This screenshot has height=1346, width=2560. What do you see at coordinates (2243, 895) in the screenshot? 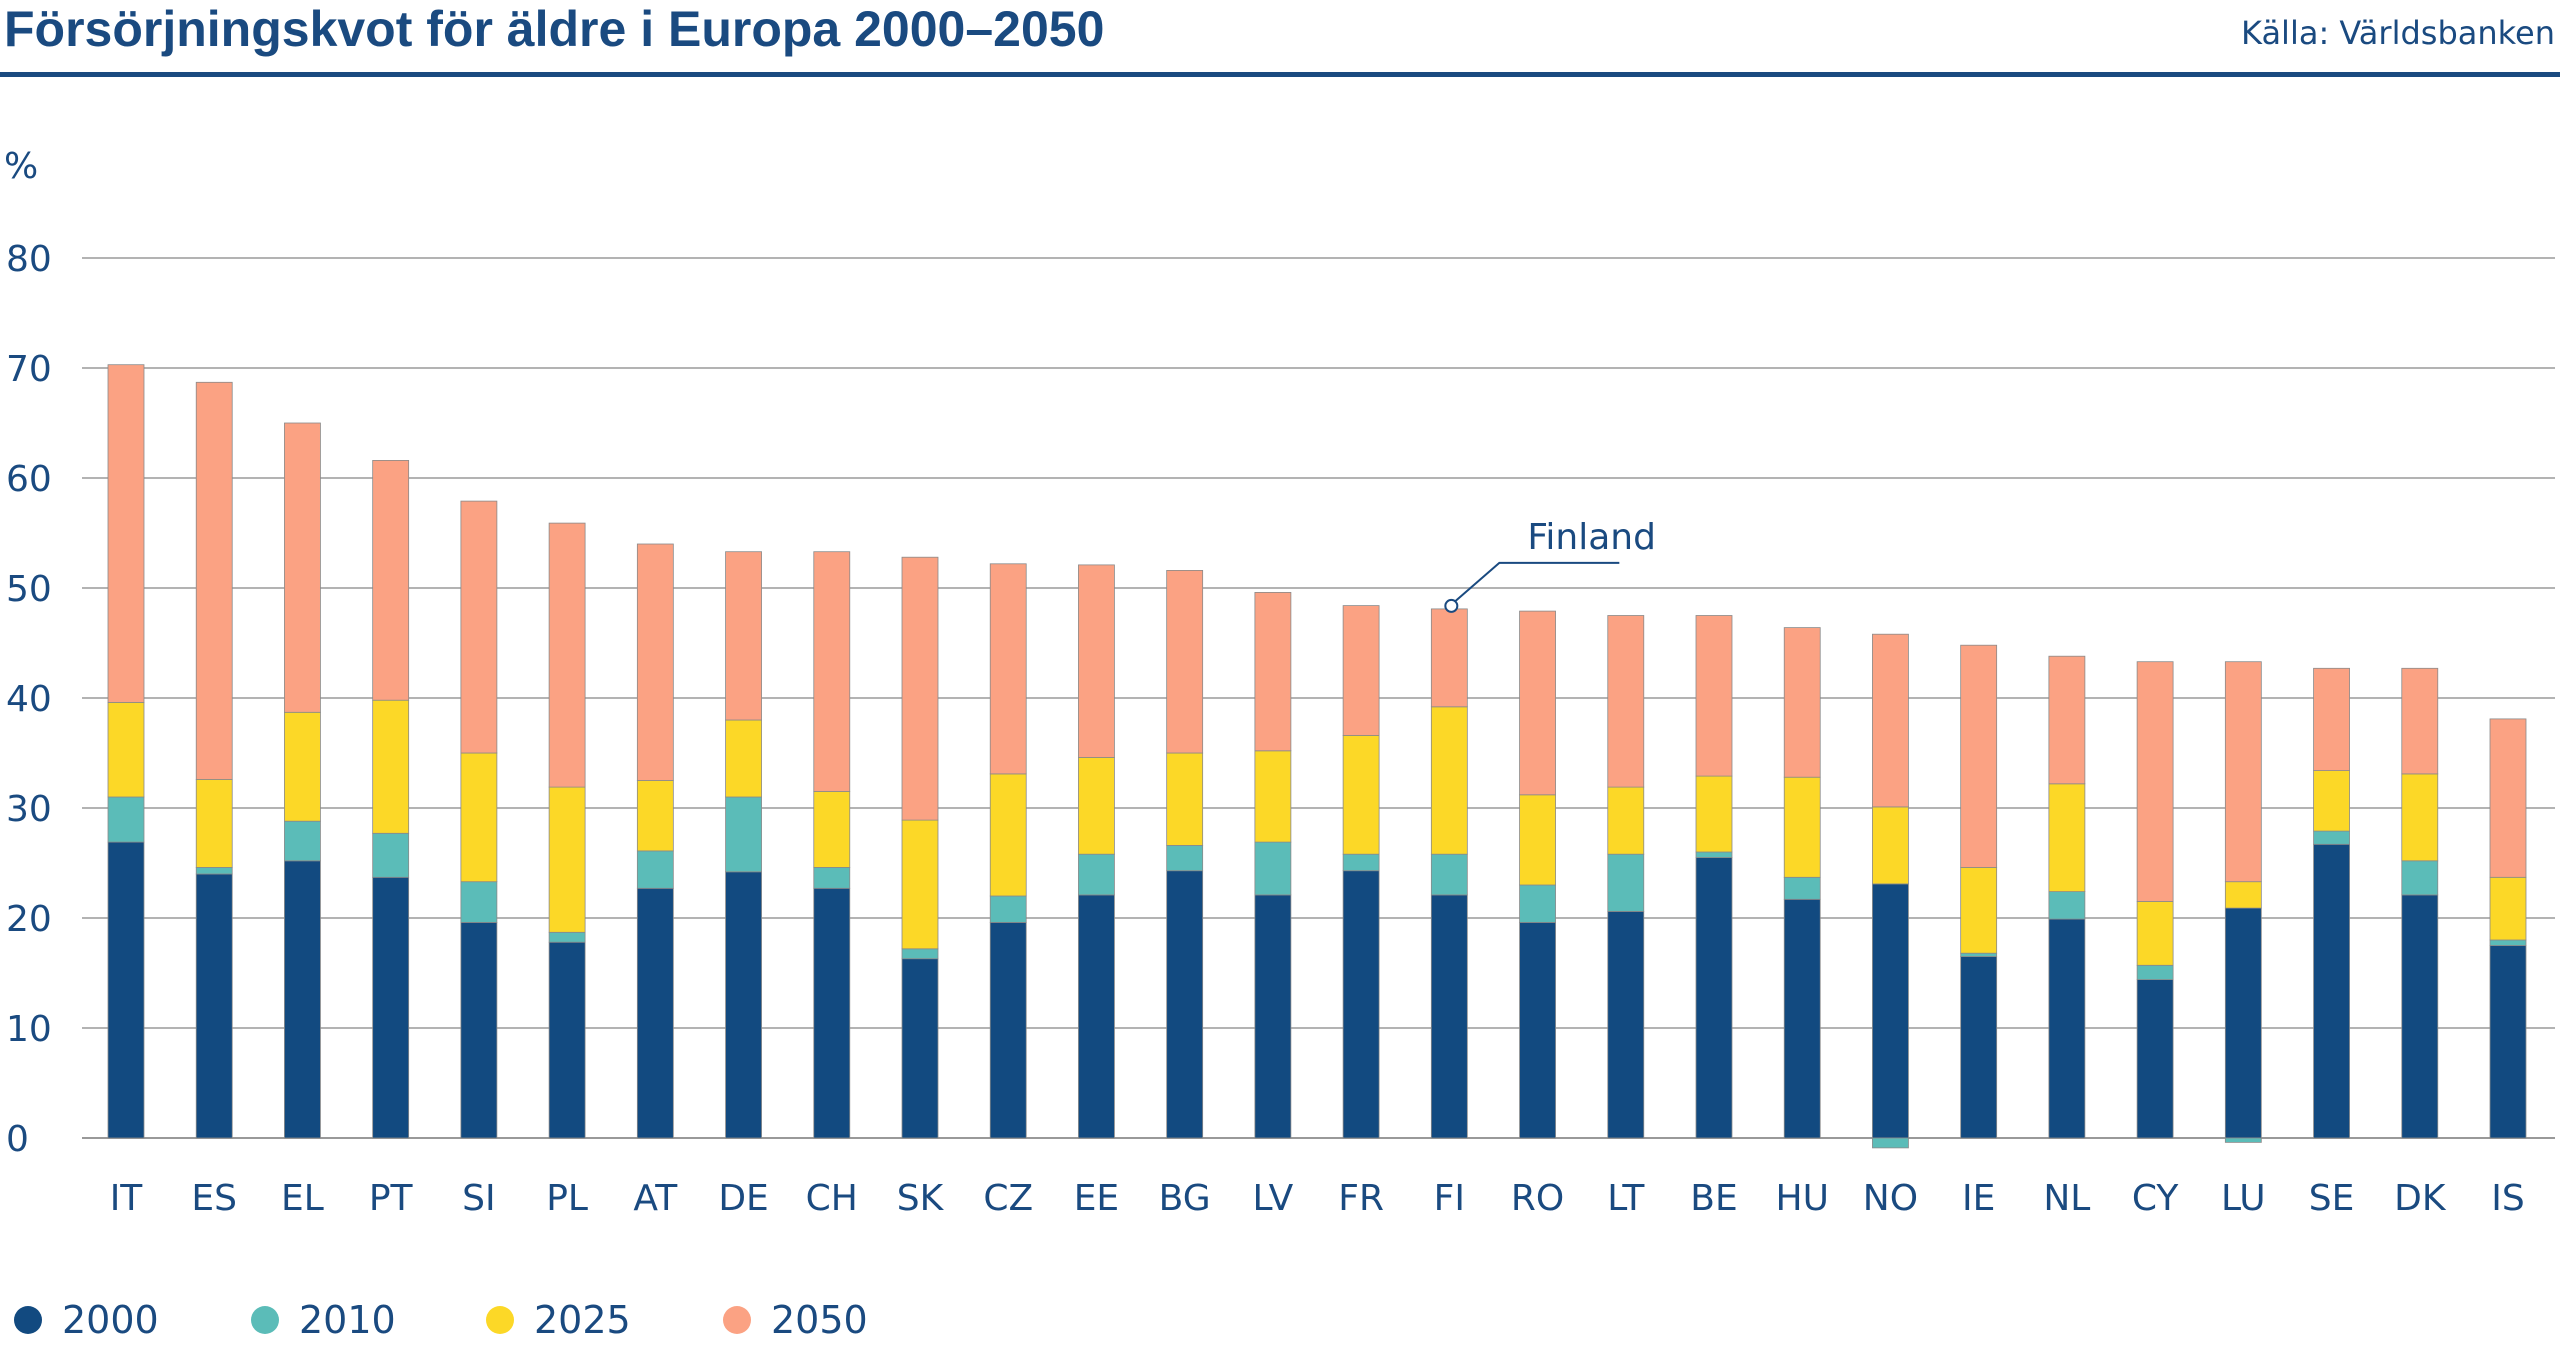
I see `bar-LU-2025` at bounding box center [2243, 895].